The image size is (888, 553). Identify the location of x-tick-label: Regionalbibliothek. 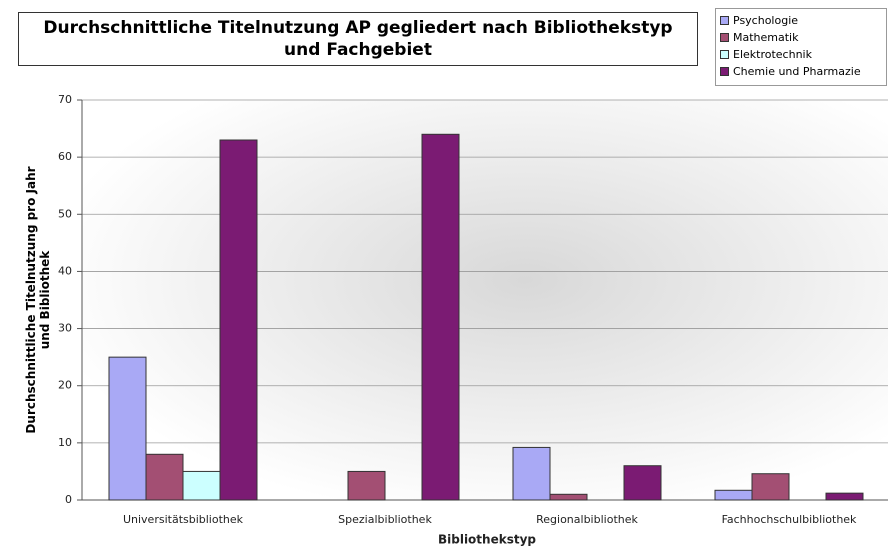
(587, 519).